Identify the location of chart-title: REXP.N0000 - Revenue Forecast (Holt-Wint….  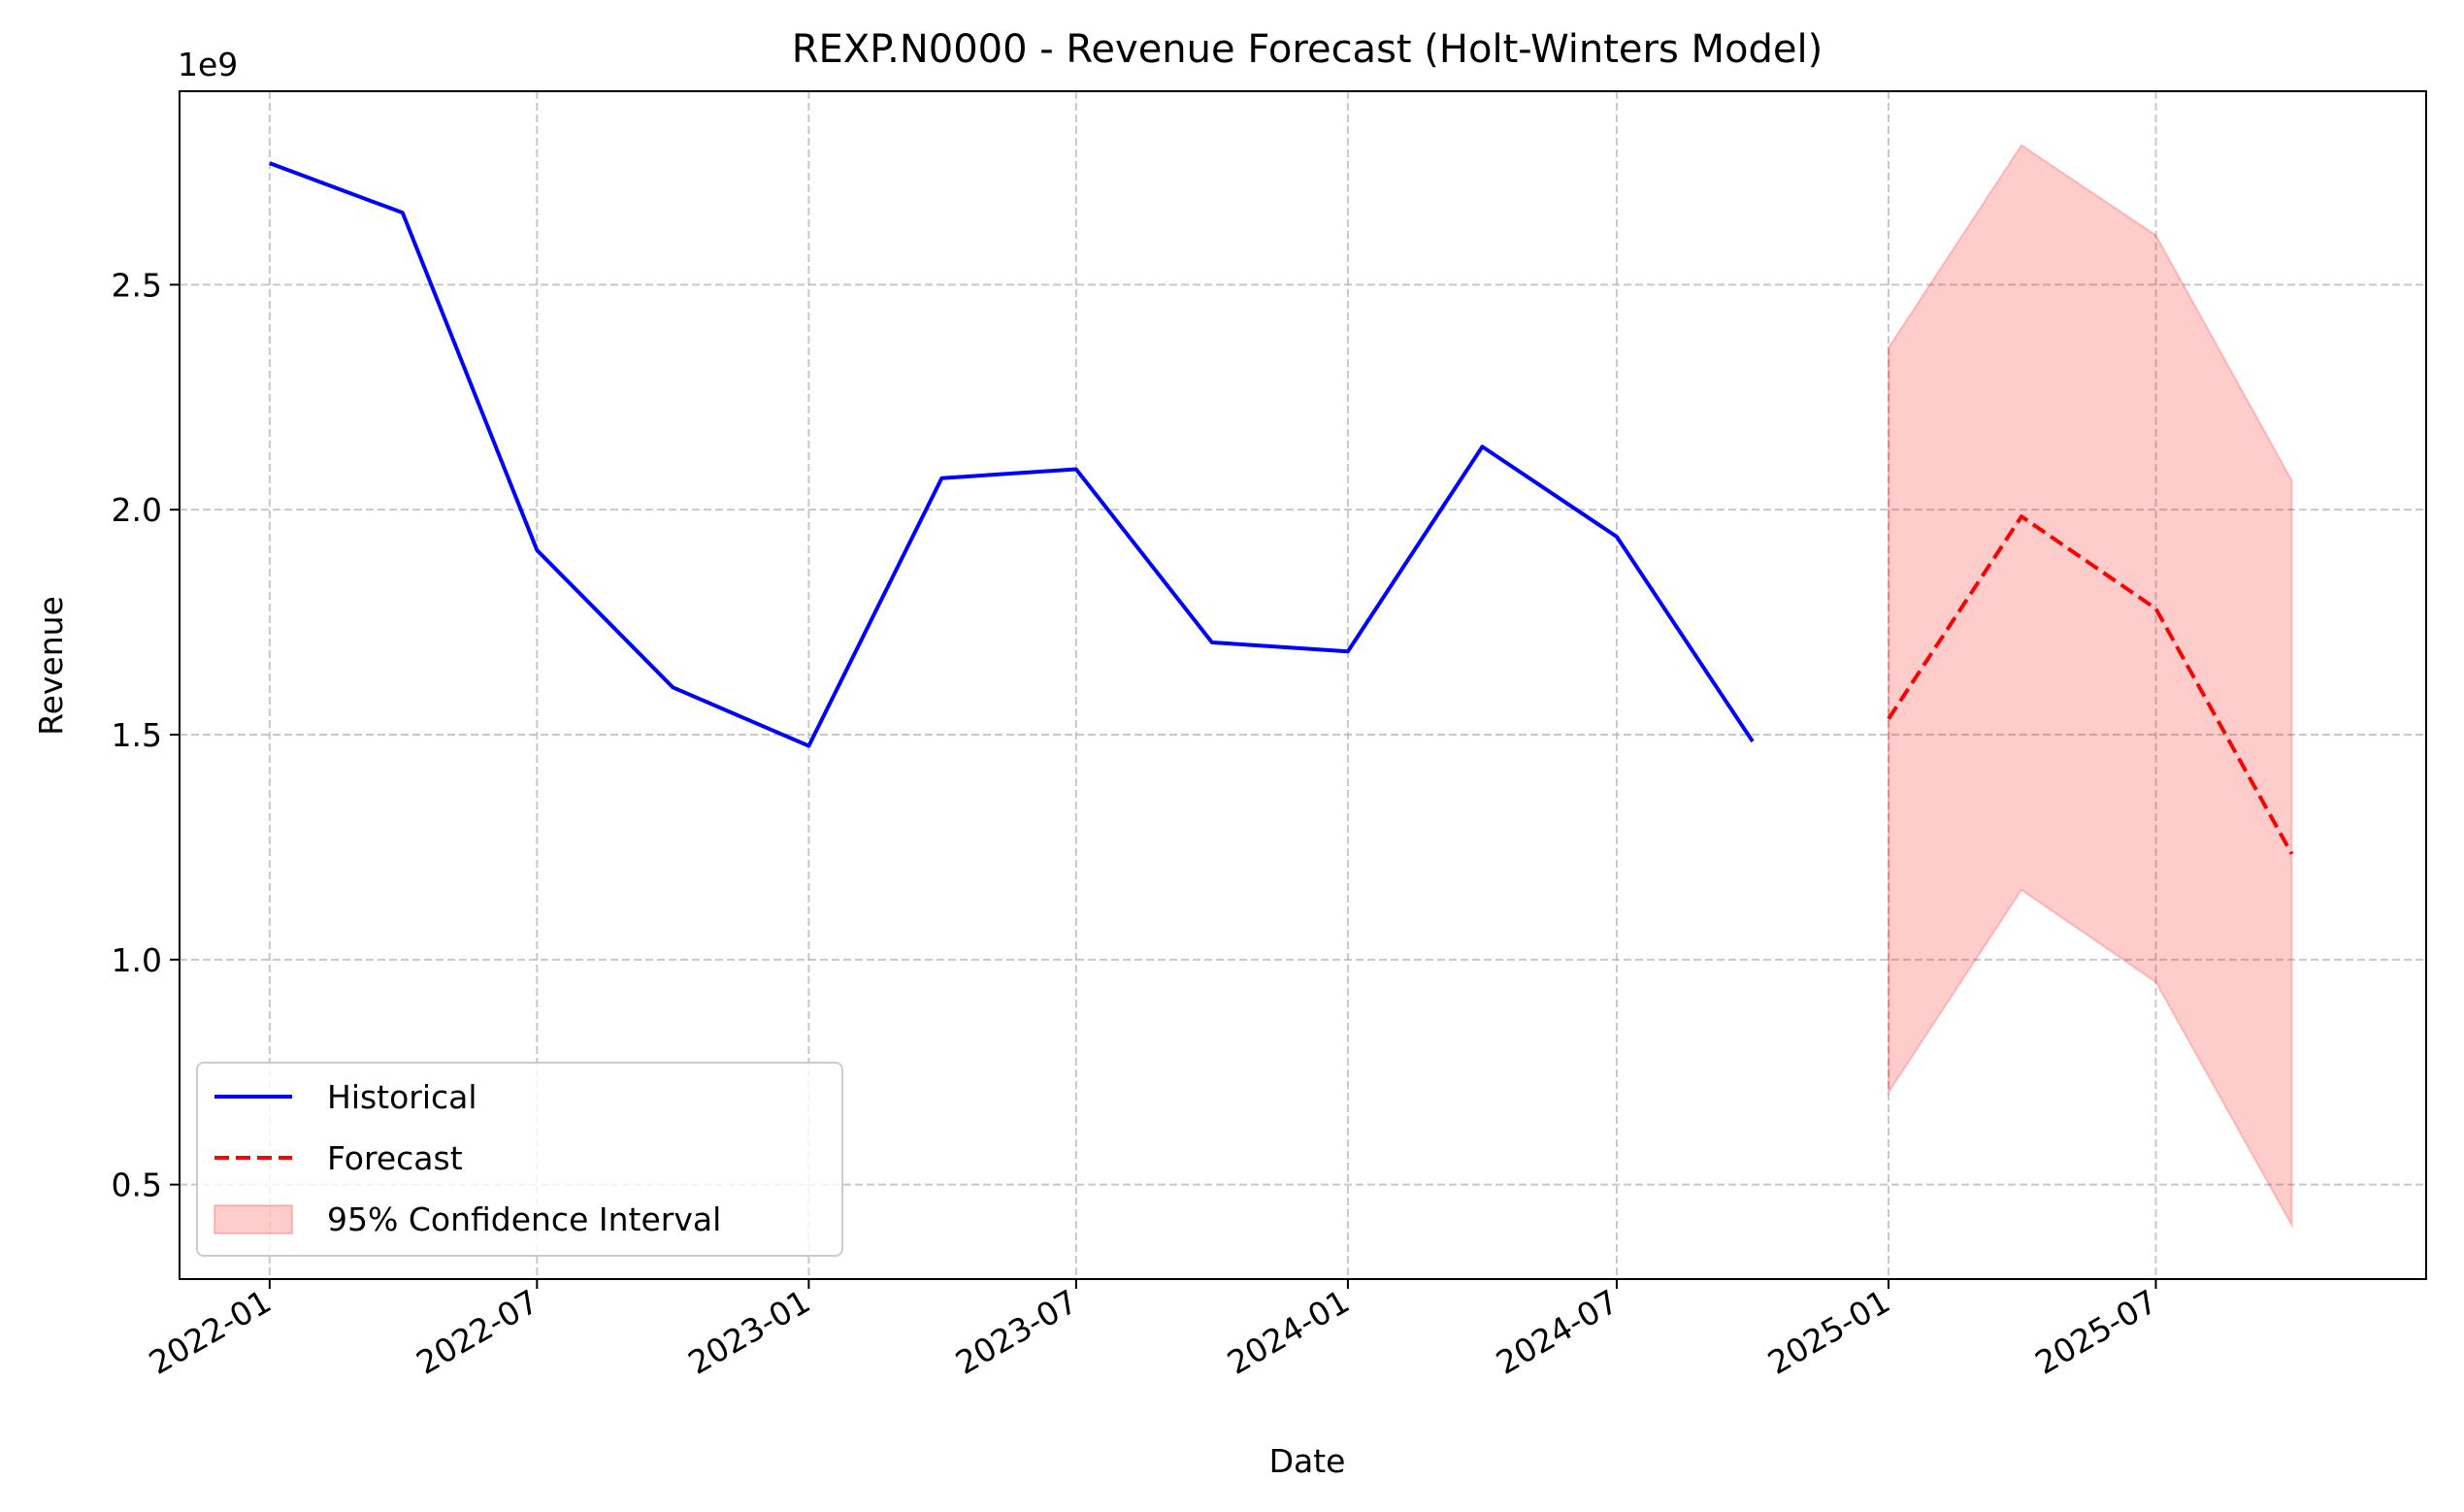
(1308, 49).